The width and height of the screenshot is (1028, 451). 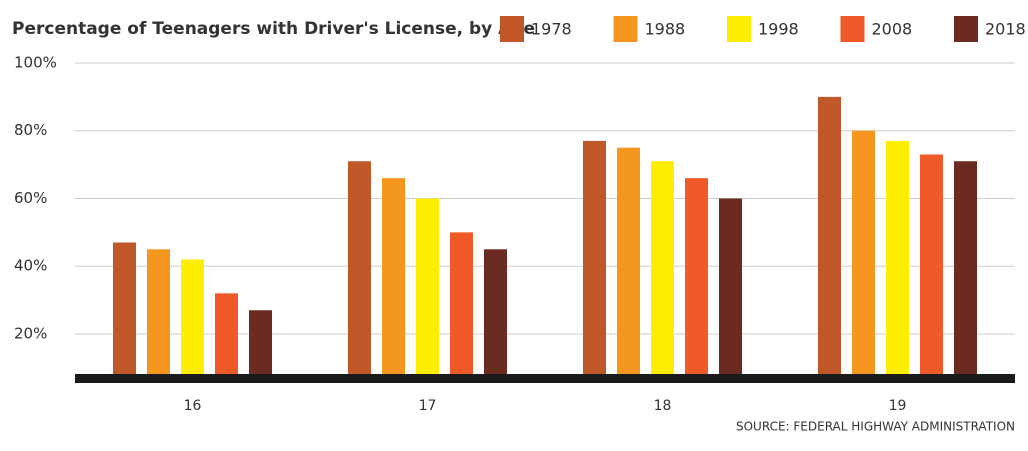 I want to click on x-tick-label: 17, so click(x=428, y=406).